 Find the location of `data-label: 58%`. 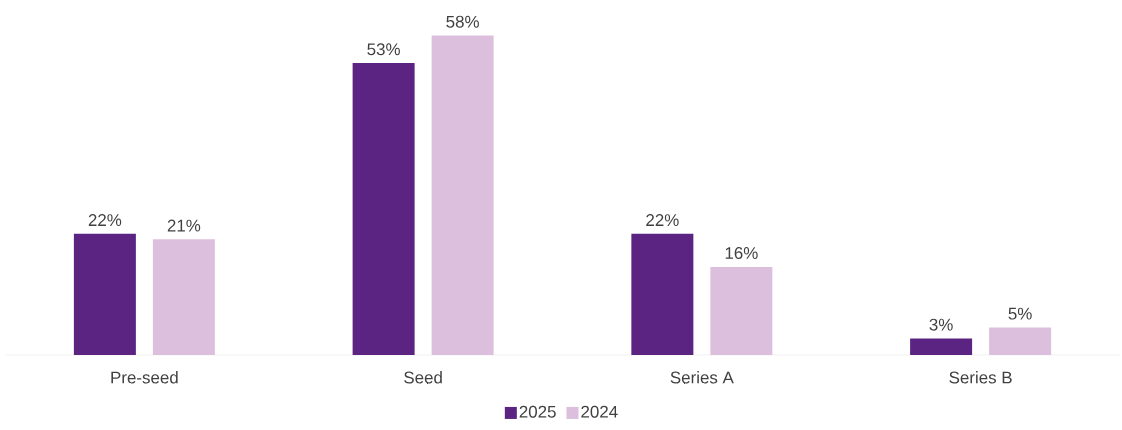

data-label: 58% is located at coordinates (462, 21).